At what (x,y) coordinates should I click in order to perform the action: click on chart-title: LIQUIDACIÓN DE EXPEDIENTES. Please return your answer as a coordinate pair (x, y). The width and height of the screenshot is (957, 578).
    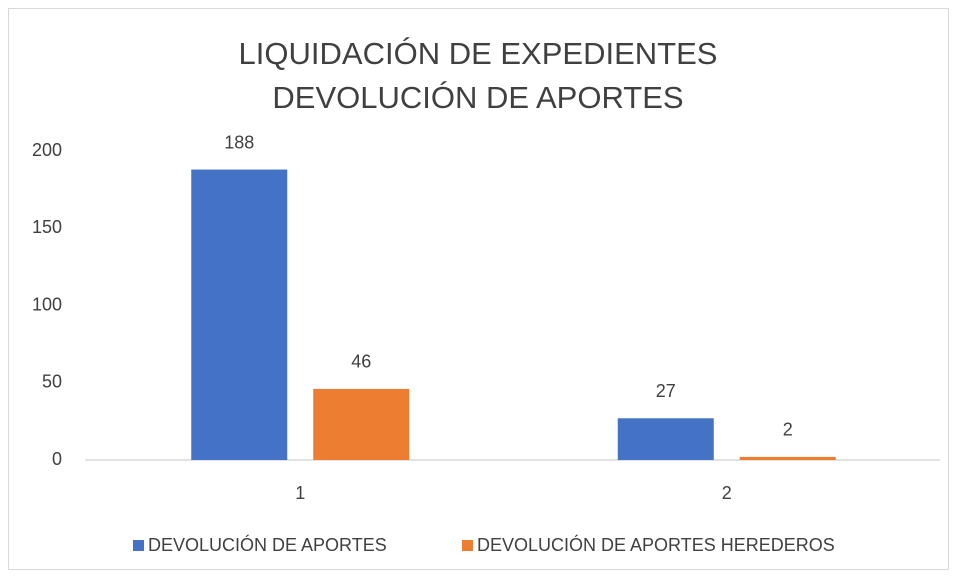
    Looking at the image, I should click on (478, 53).